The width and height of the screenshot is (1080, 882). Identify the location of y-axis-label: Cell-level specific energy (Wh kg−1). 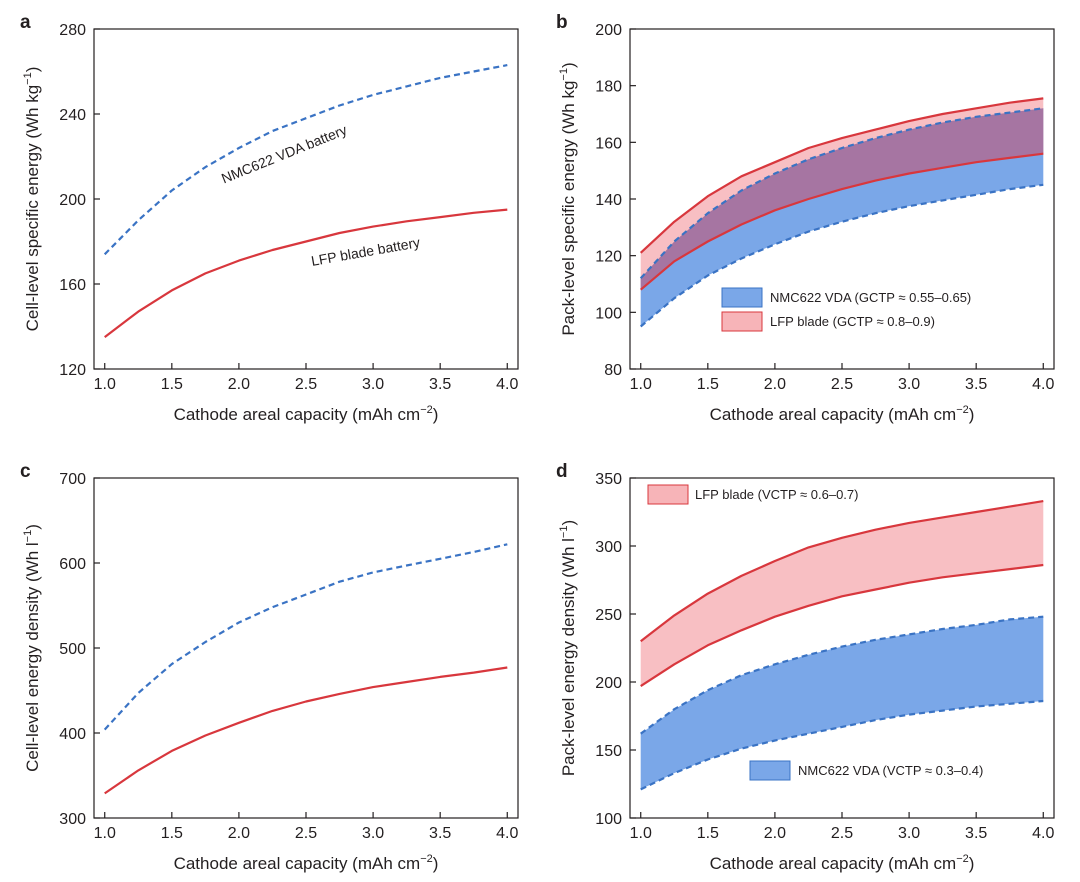
(32, 199).